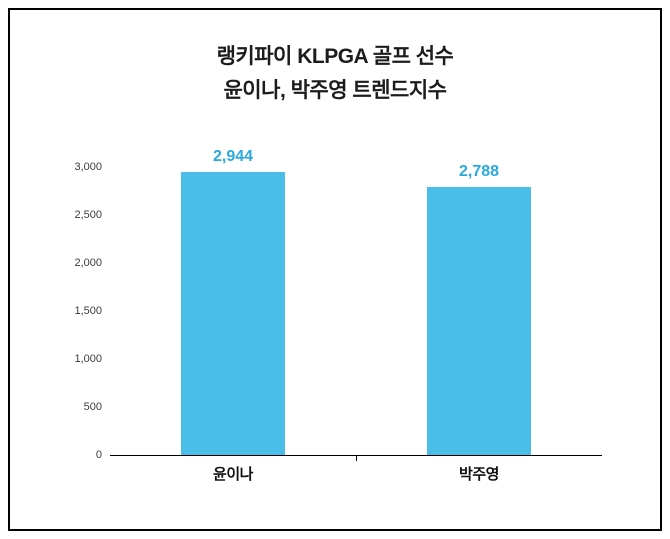 The image size is (670, 539). What do you see at coordinates (98, 455) in the screenshot?
I see `y-tick-label: 0` at bounding box center [98, 455].